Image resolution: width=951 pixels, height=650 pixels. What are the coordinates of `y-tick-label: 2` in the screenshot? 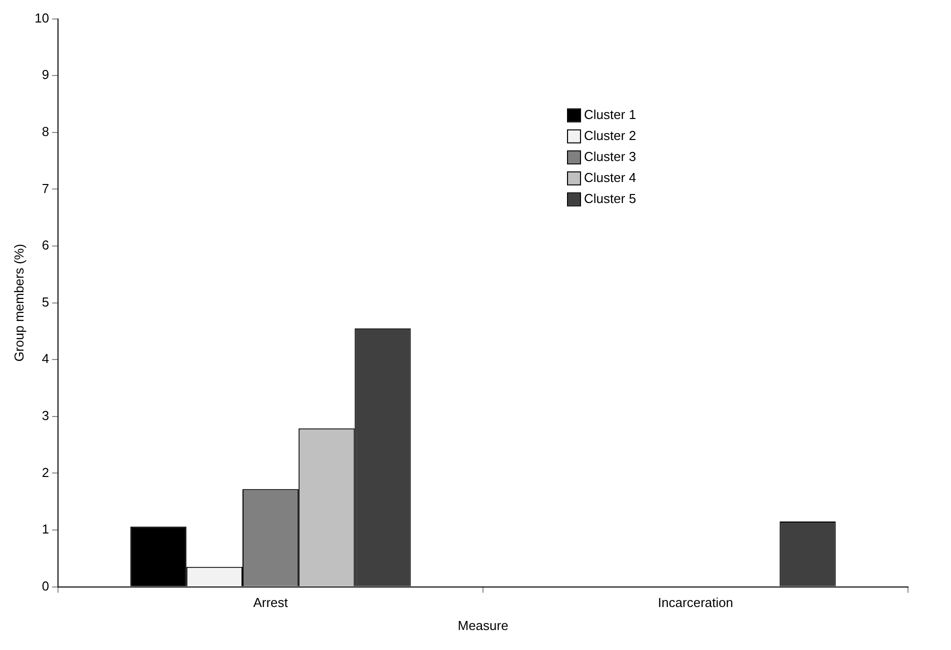 It's located at (46, 472).